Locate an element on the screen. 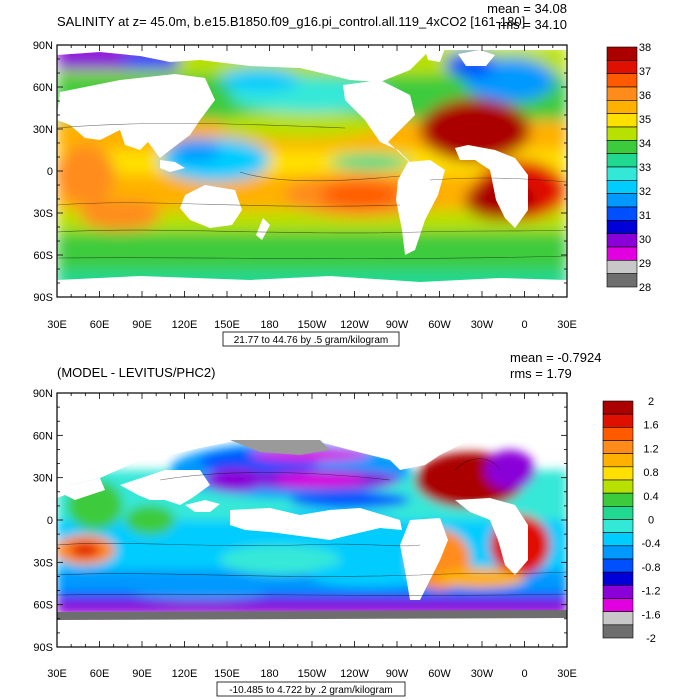 This screenshot has width=700, height=700. y-tick-labels: 90N 60N 30N 0 30S 60S 90S is located at coordinates (43, 521).